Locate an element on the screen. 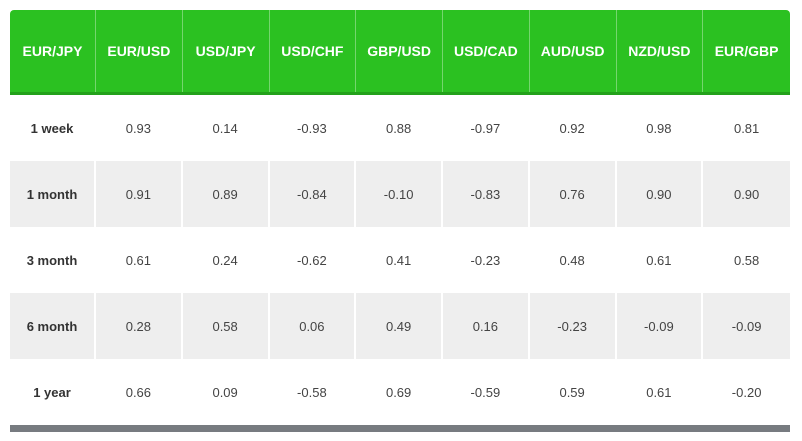  value-cell: 0.49 is located at coordinates (399, 326).